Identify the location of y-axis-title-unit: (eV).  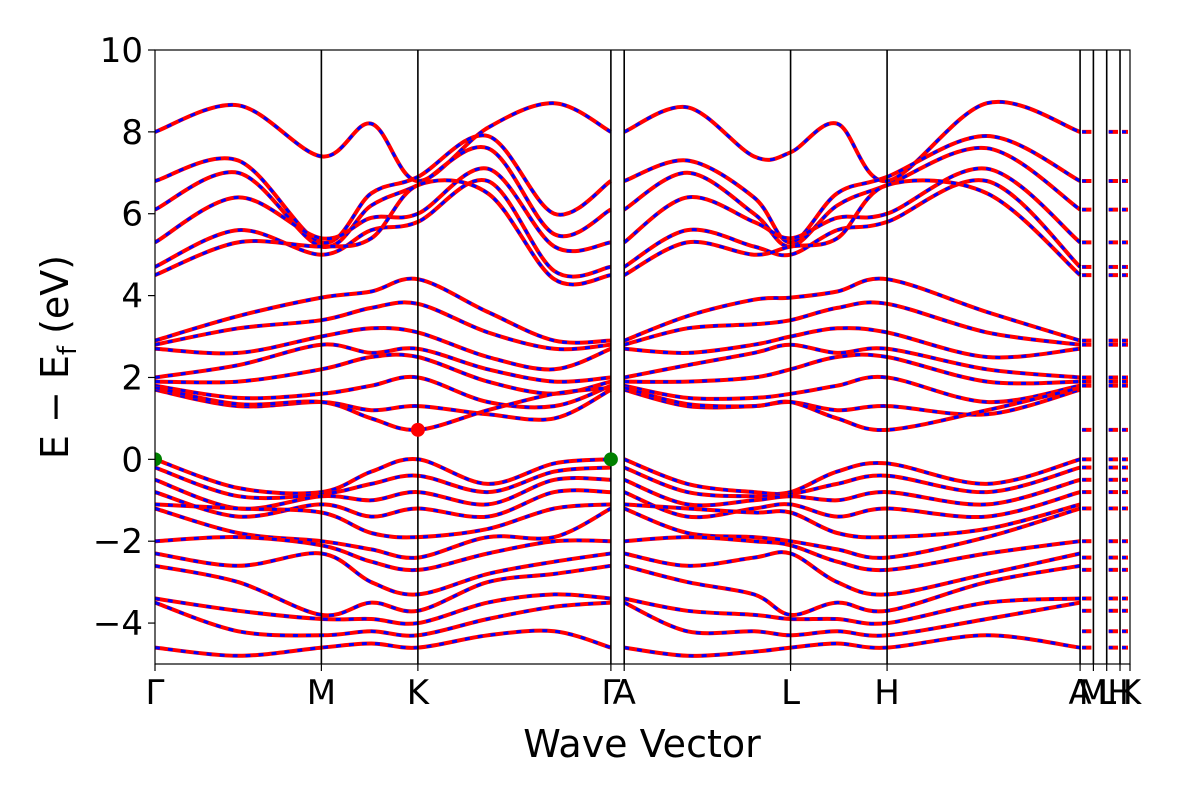
(55, 294).